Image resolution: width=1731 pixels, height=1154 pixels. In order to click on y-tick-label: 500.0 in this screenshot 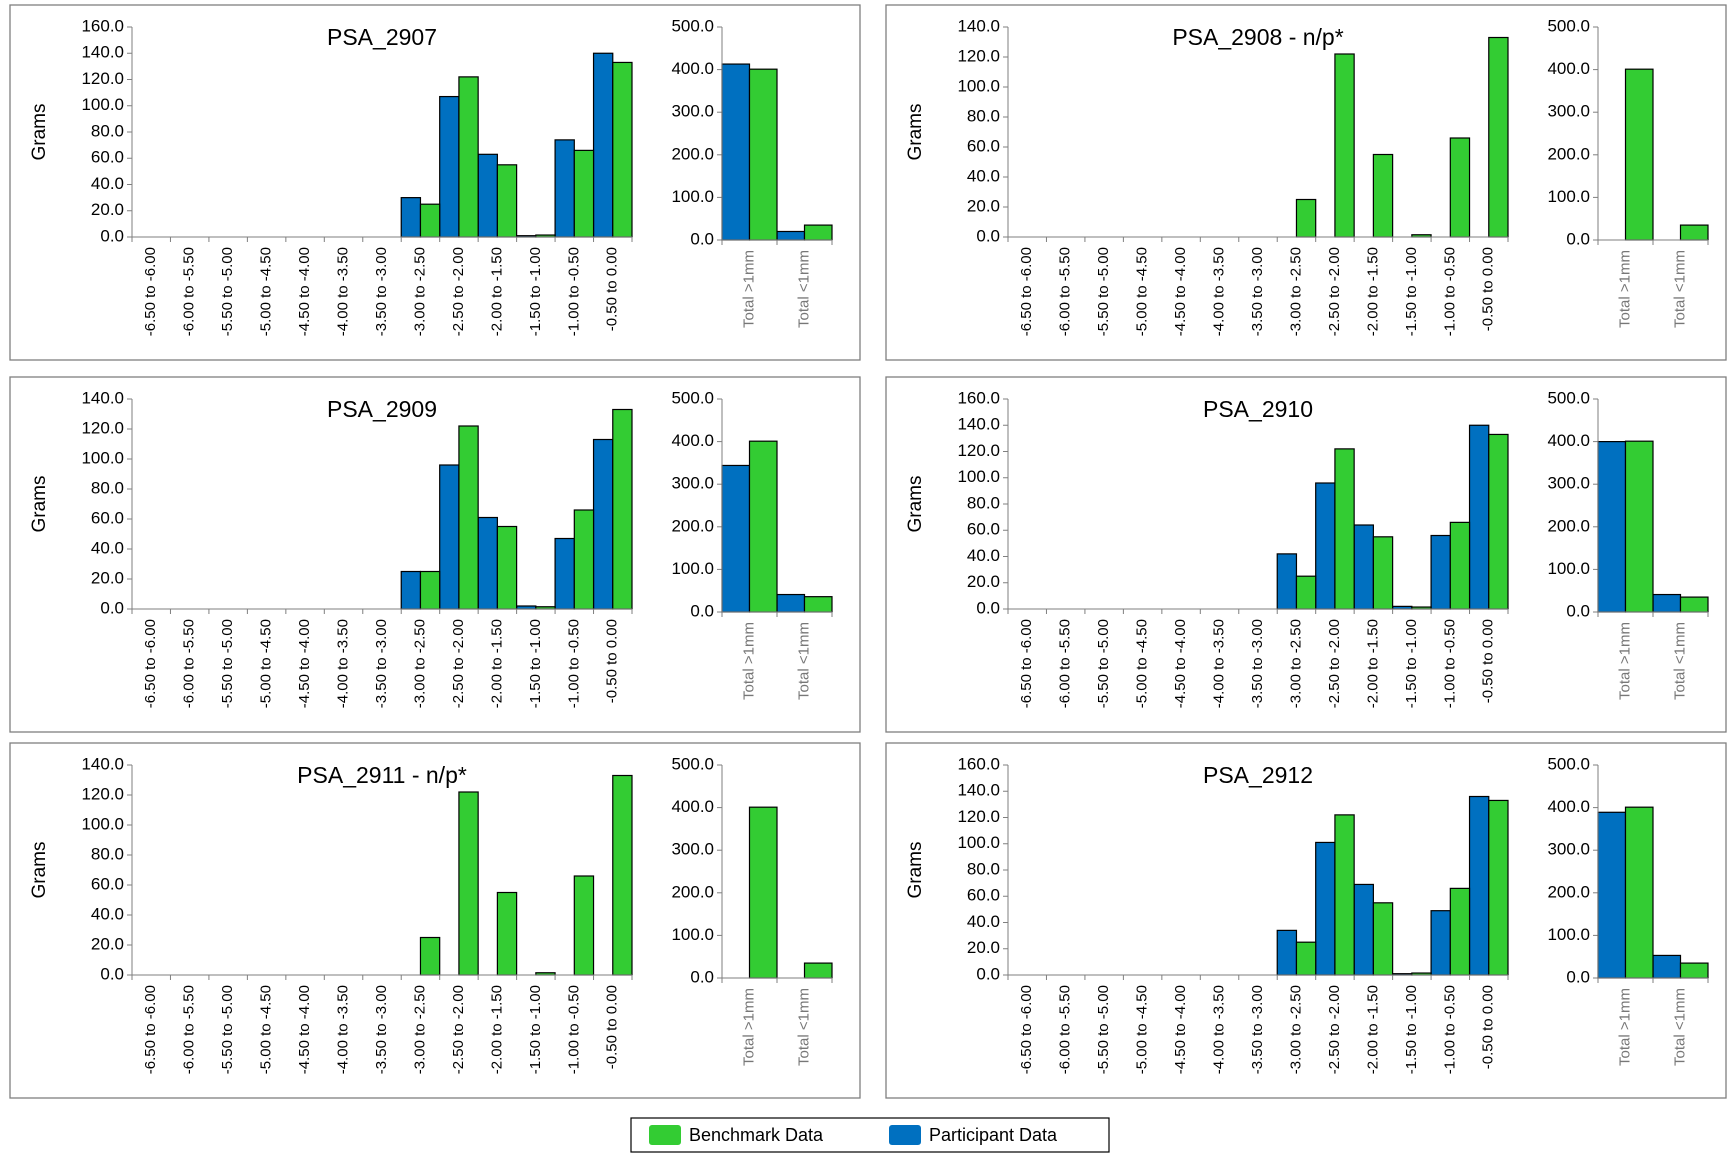, I will do `click(692, 763)`.